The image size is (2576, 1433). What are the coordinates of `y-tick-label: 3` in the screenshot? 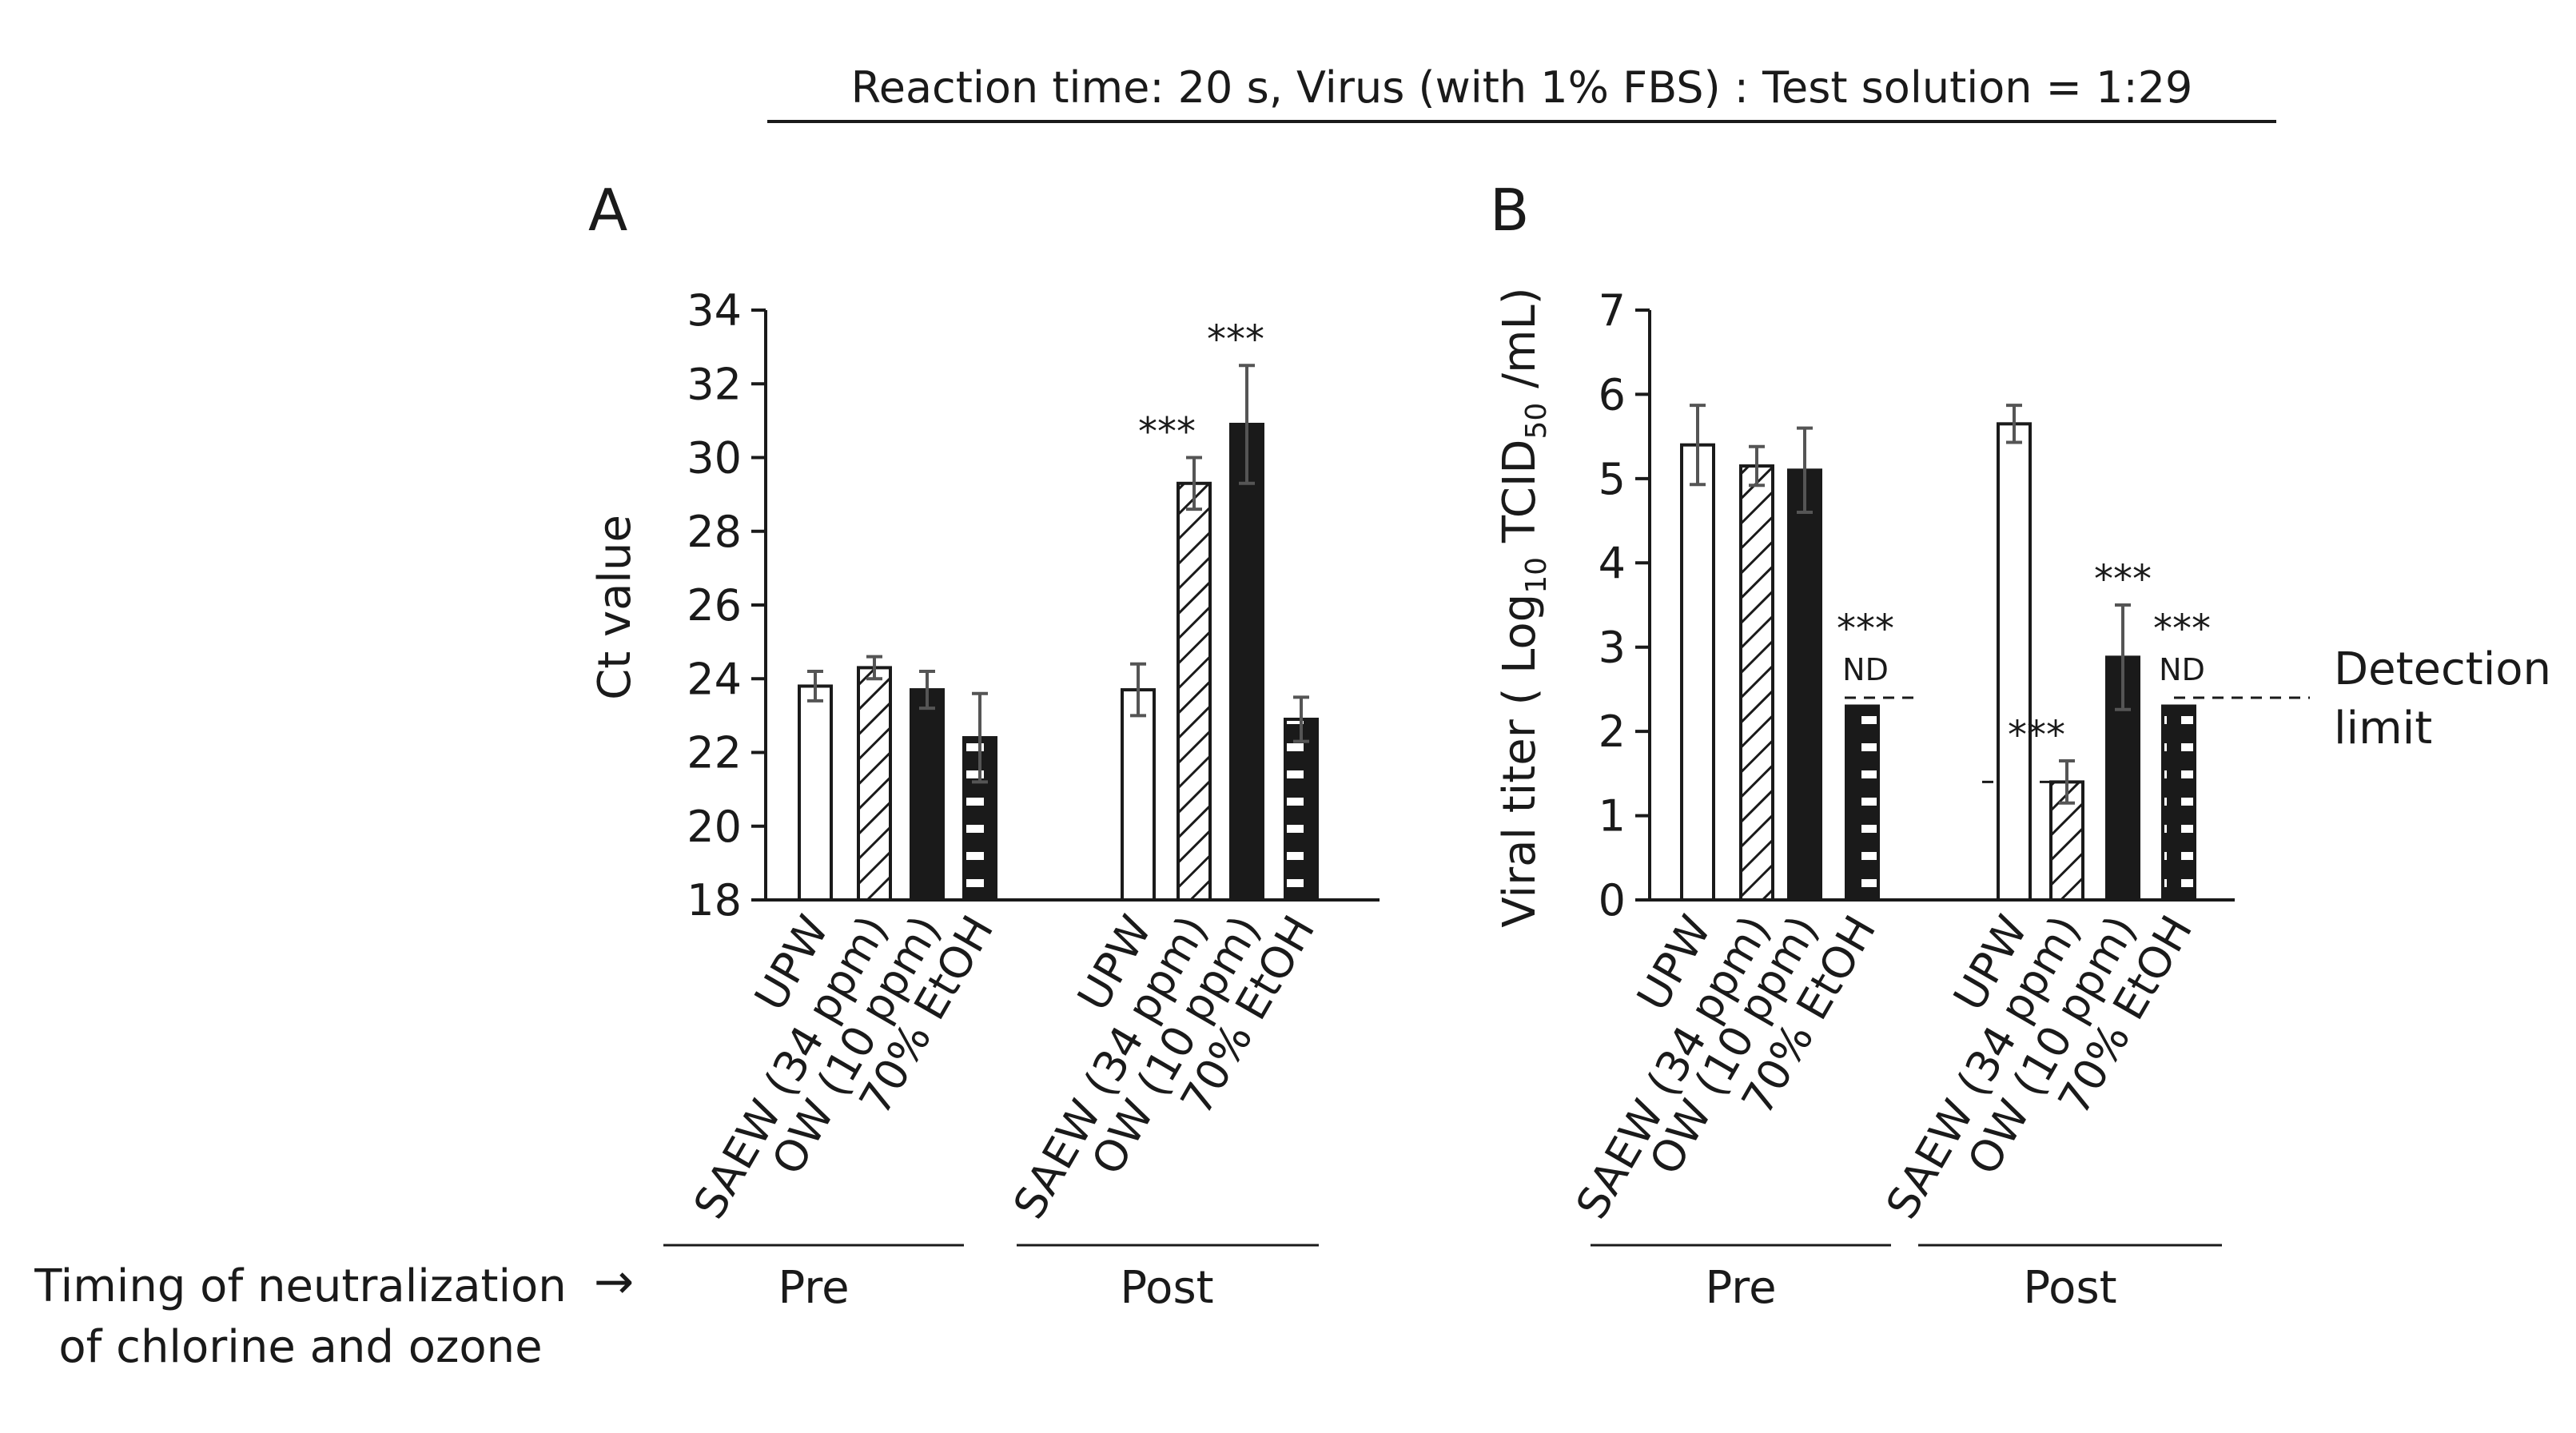 It's located at (1612, 648).